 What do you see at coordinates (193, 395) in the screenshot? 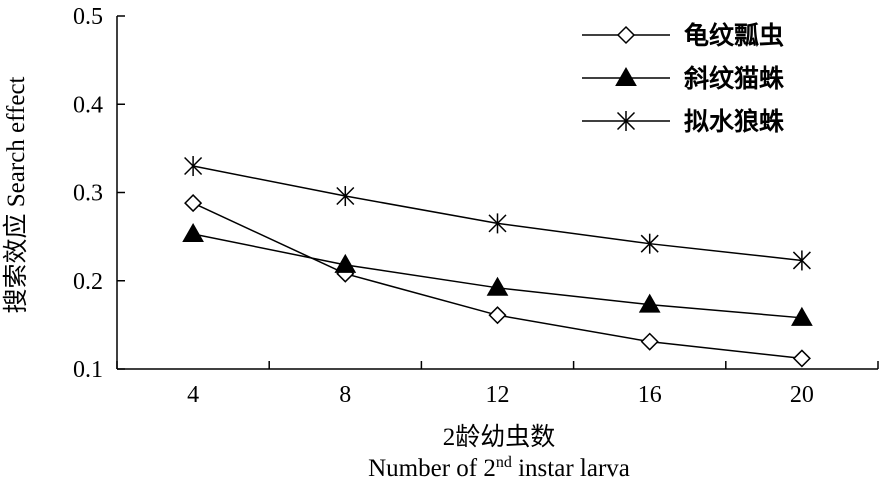
I see `x-tick-label: 4` at bounding box center [193, 395].